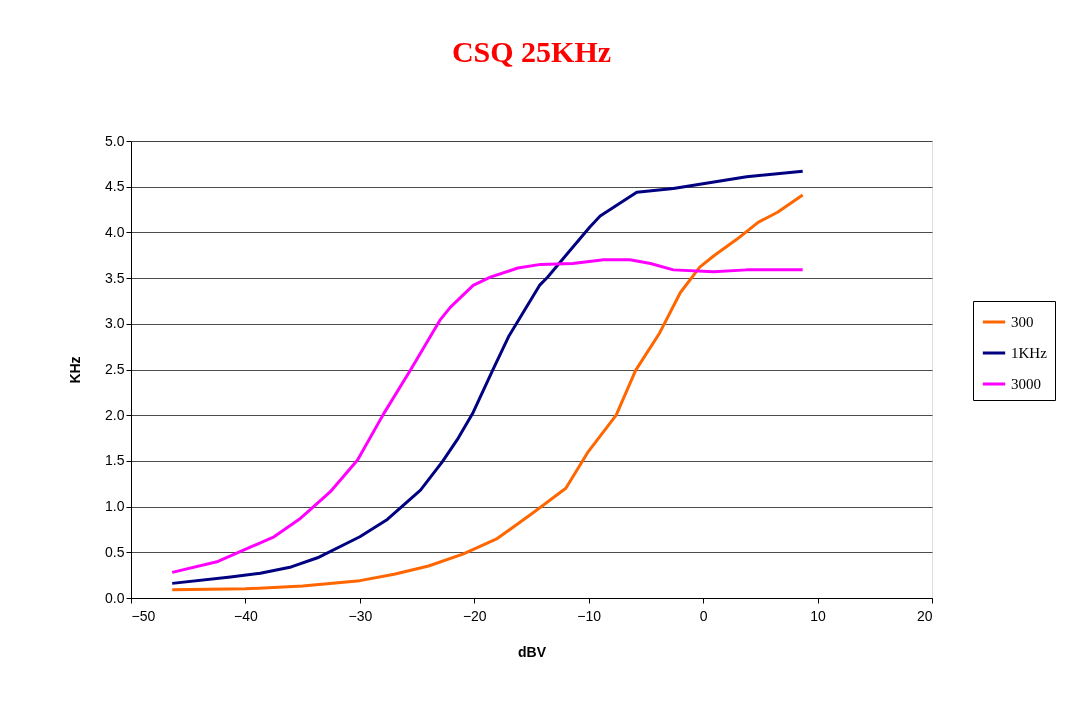 The image size is (1087, 727). What do you see at coordinates (115, 186) in the screenshot?
I see `y-tick-label: 4.5` at bounding box center [115, 186].